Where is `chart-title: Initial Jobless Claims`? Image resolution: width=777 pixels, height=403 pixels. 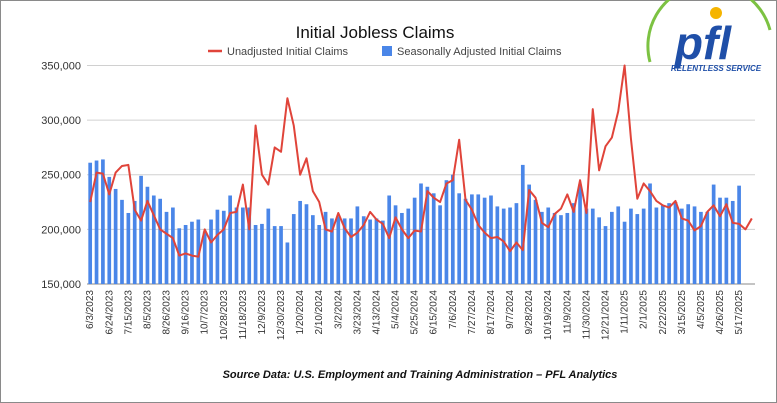 chart-title: Initial Jobless Claims is located at coordinates (375, 32).